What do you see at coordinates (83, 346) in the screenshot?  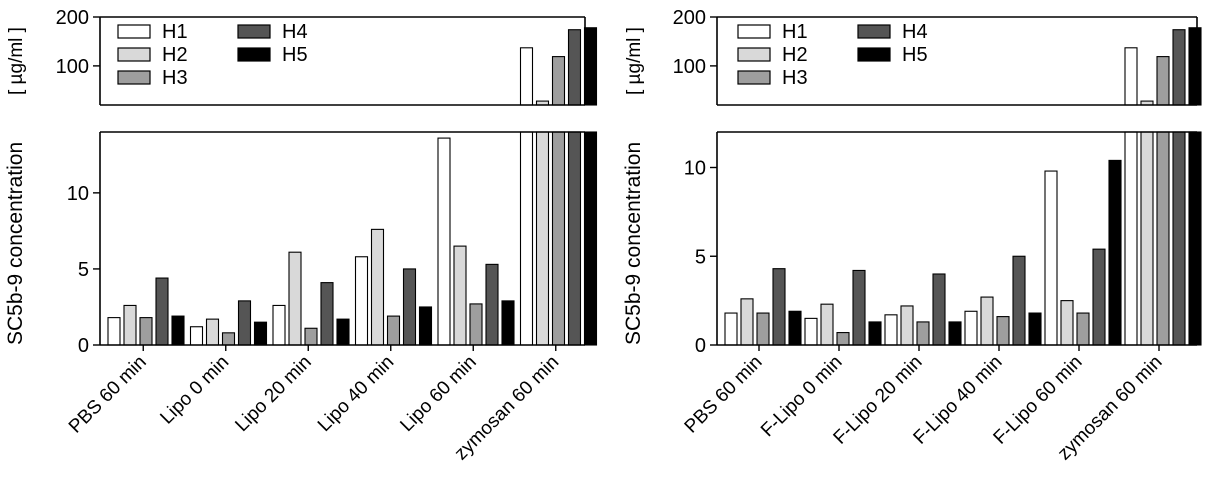 I see `y-tick-label: 0` at bounding box center [83, 346].